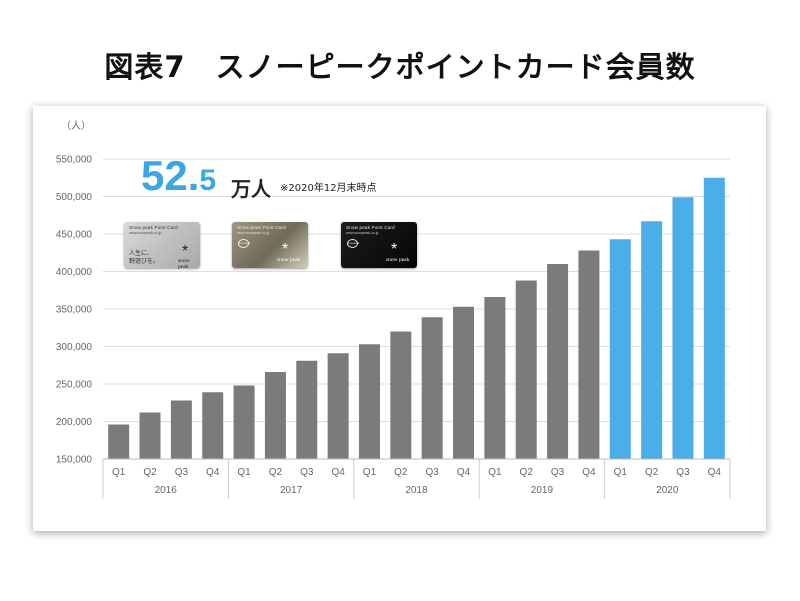 Image resolution: width=800 pixels, height=601 pixels. I want to click on y-tick-label: 350,000, so click(74, 310).